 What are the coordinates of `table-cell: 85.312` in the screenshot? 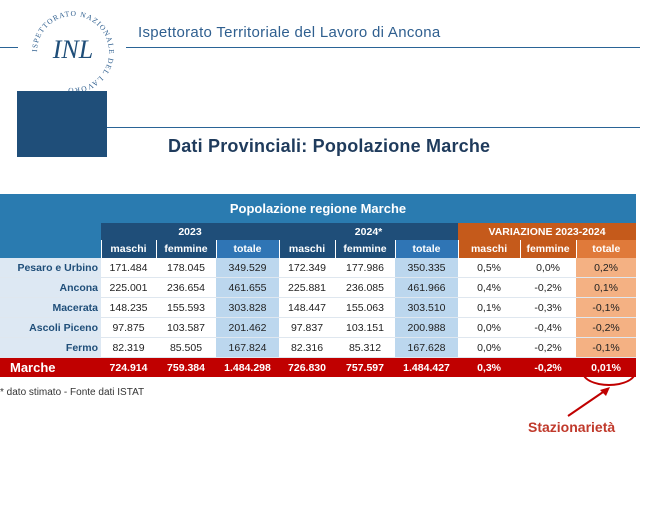 It's located at (365, 347).